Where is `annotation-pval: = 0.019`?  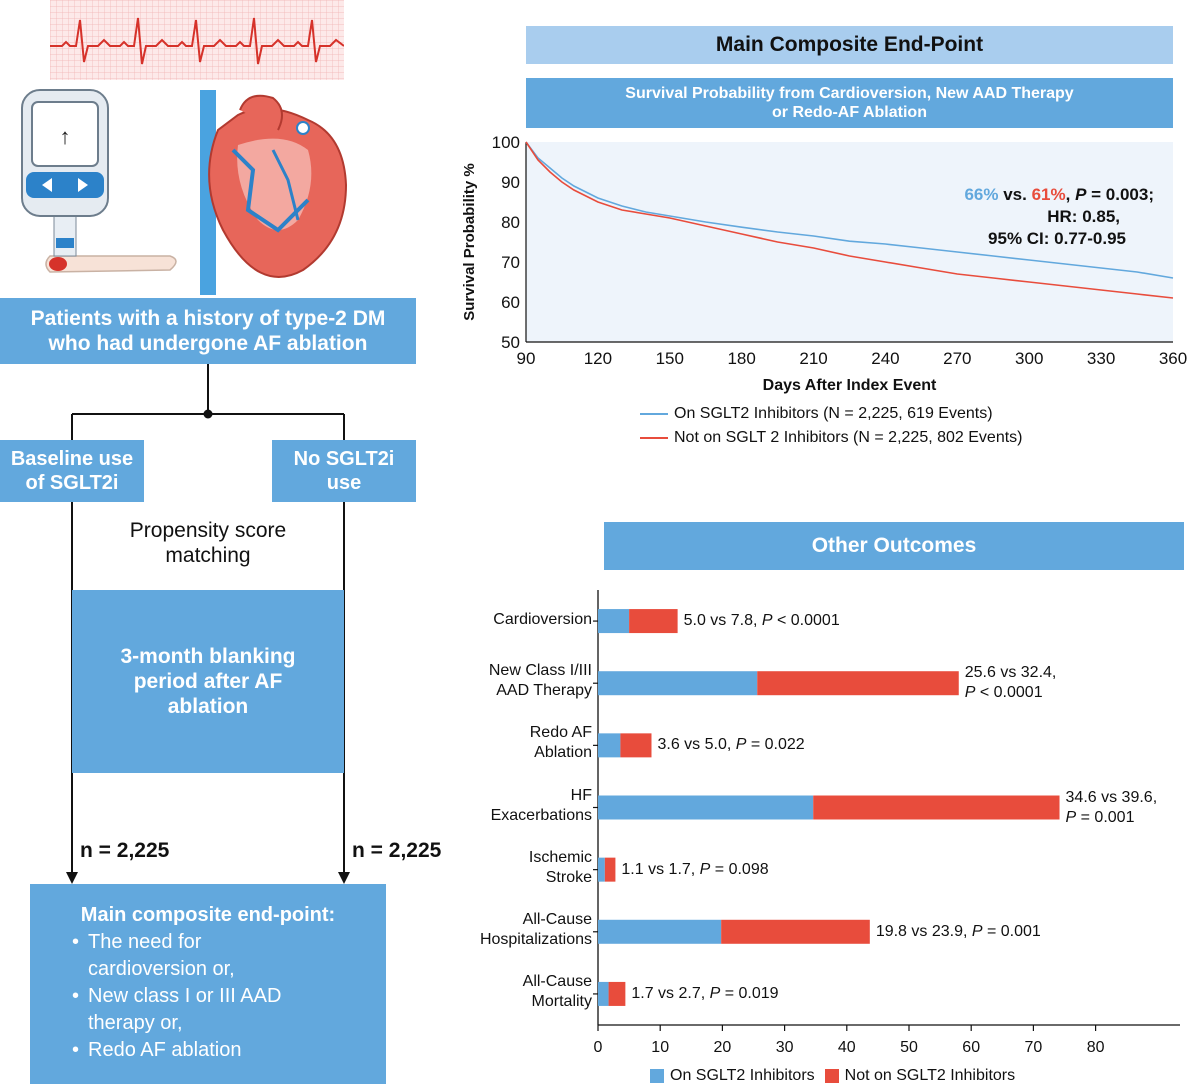
annotation-pval: = 0.019 is located at coordinates (749, 993).